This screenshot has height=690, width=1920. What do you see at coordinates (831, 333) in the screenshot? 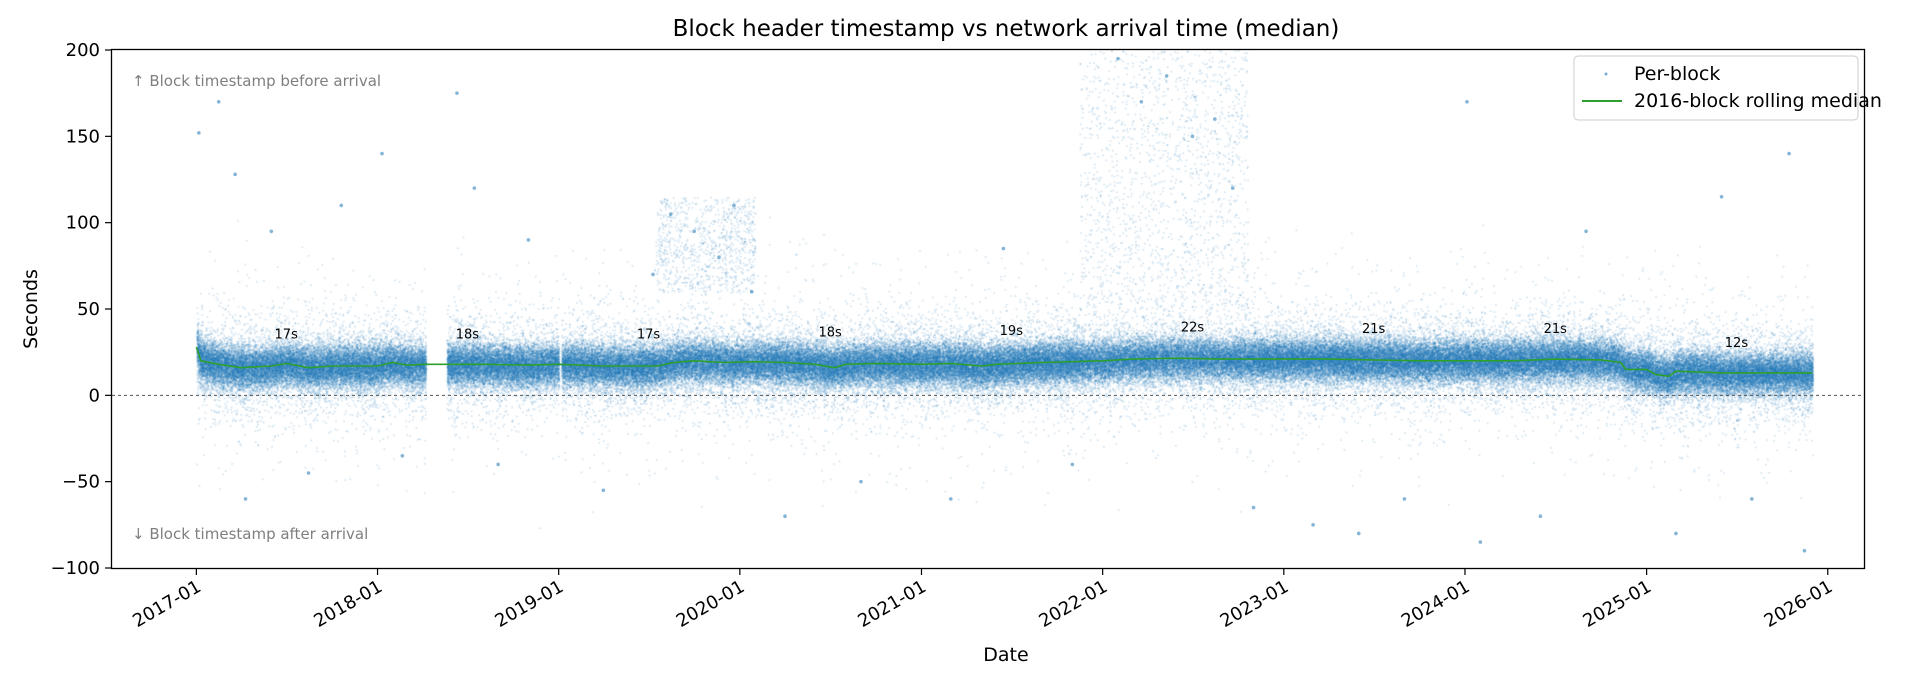
I see `median-label-3: 18s` at bounding box center [831, 333].